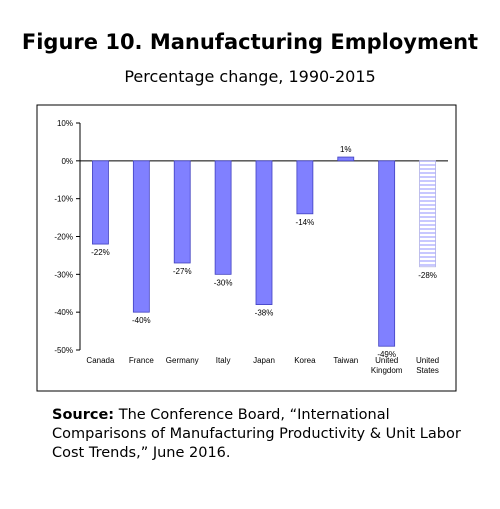 This screenshot has width=500, height=509. I want to click on bar-taiwan, so click(346, 159).